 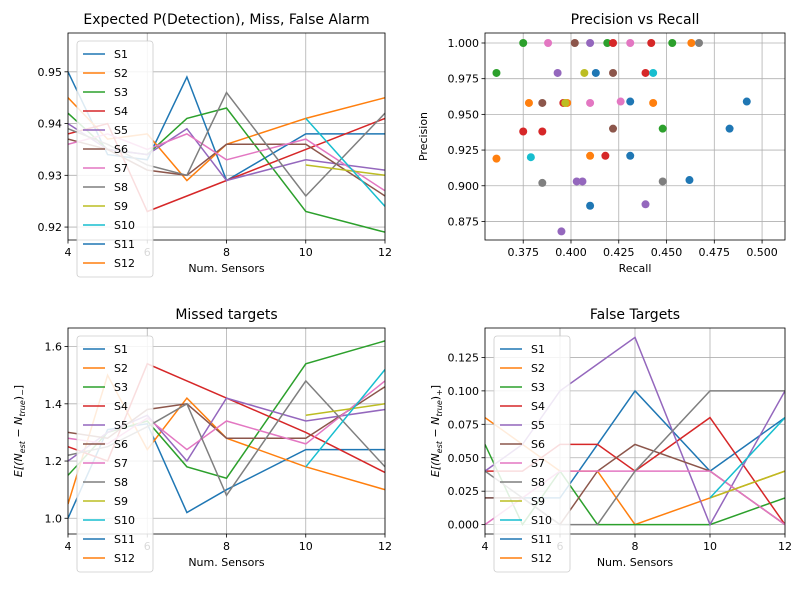 I want to click on legend-box, so click(x=532, y=454).